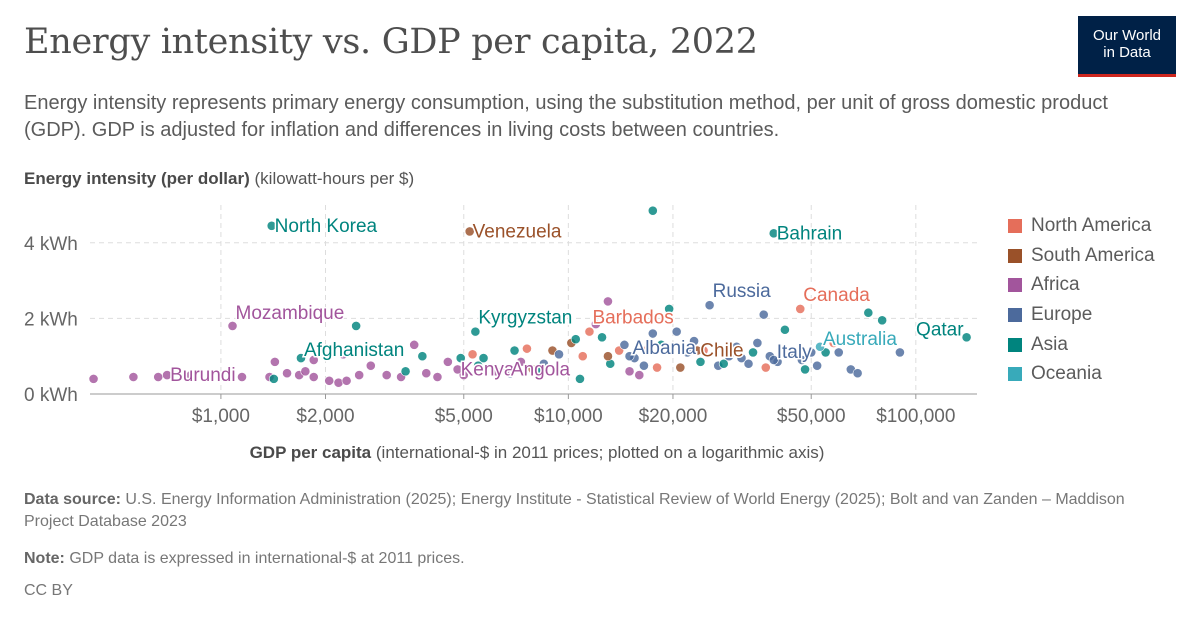 The width and height of the screenshot is (1200, 627). What do you see at coordinates (1081, 226) in the screenshot?
I see `legend-item: North America` at bounding box center [1081, 226].